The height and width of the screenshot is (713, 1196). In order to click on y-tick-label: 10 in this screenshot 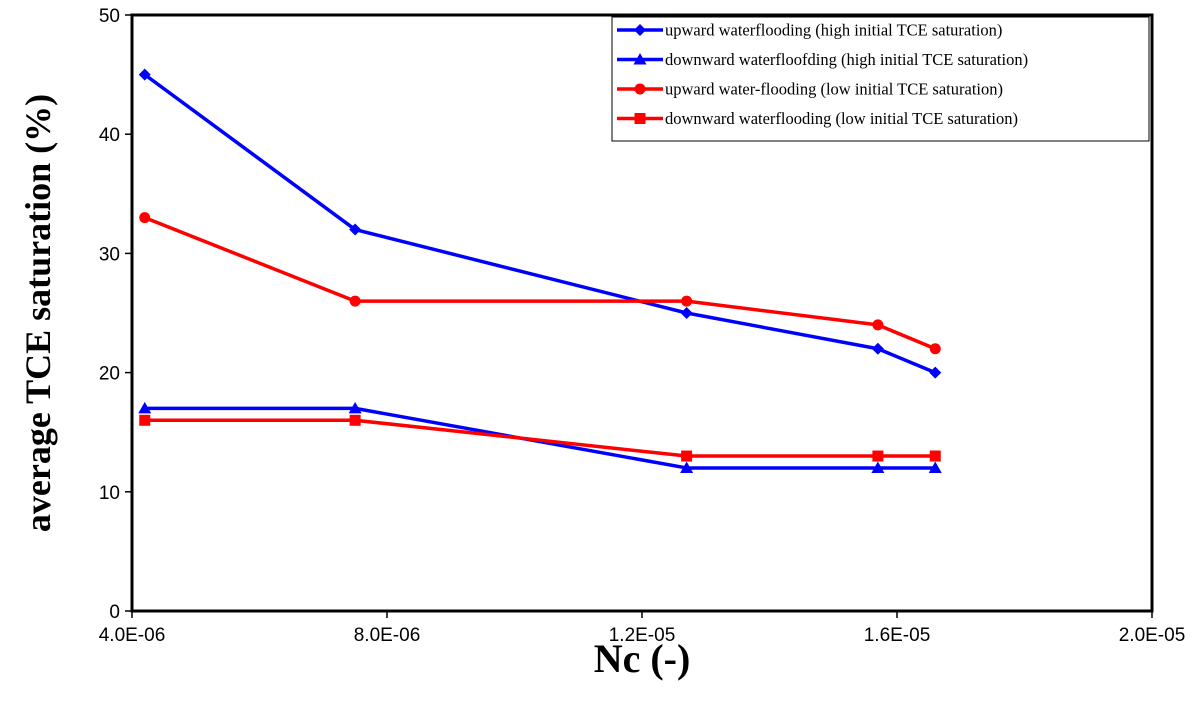, I will do `click(109, 493)`.